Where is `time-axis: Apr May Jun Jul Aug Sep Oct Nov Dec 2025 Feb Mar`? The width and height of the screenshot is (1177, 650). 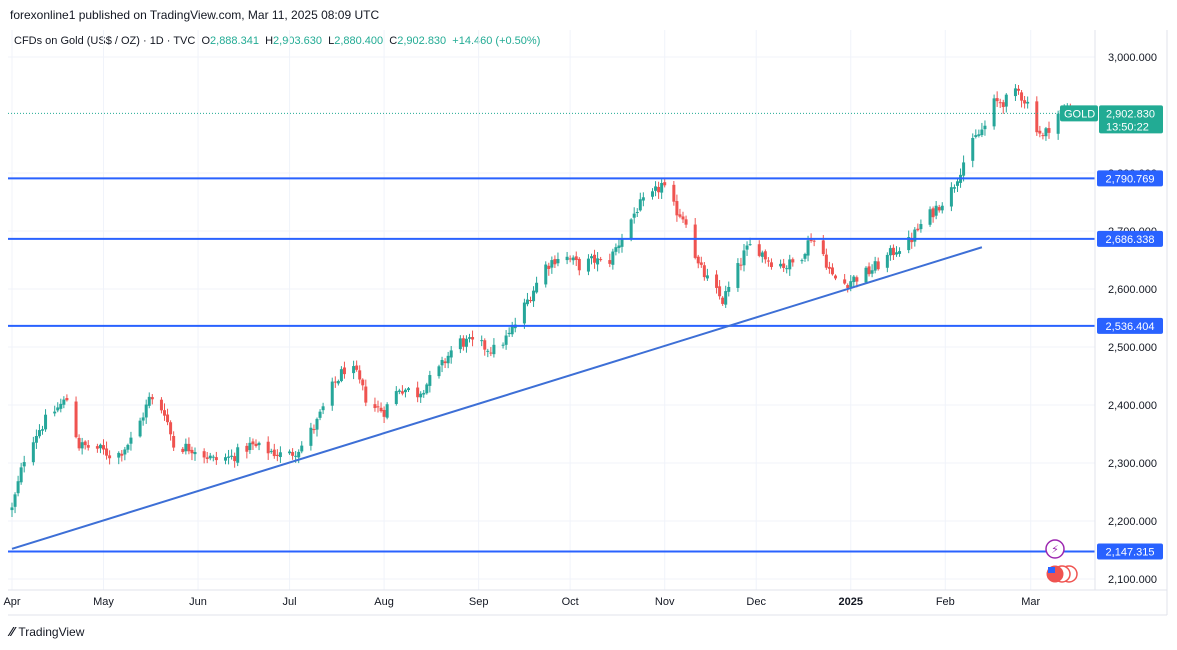 time-axis: Apr May Jun Jul Aug Sep Oct Nov Dec 2025 Feb Mar is located at coordinates (521, 602).